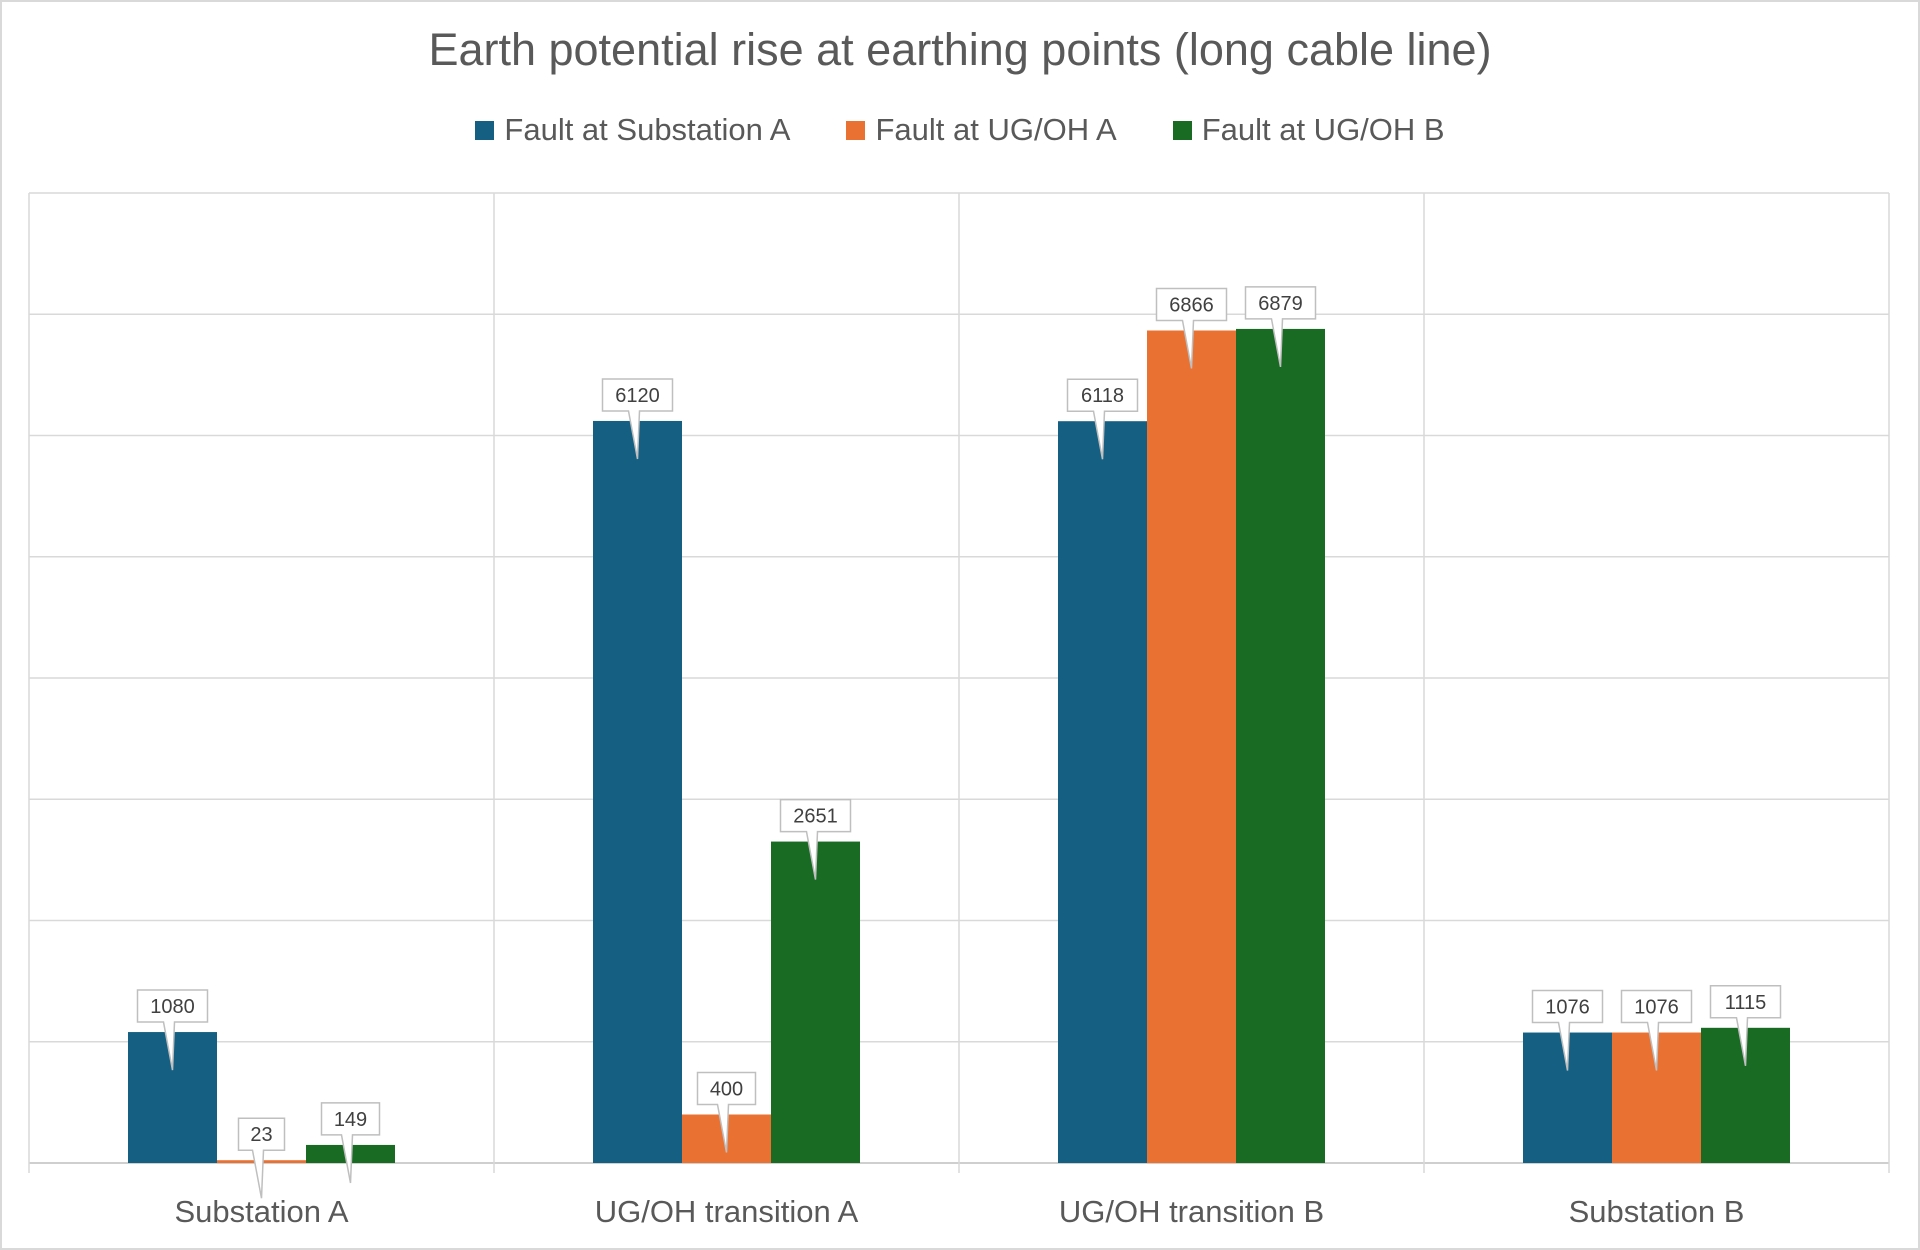 Image resolution: width=1920 pixels, height=1250 pixels. I want to click on x-tick-label: UG/OH transition A, so click(727, 1211).